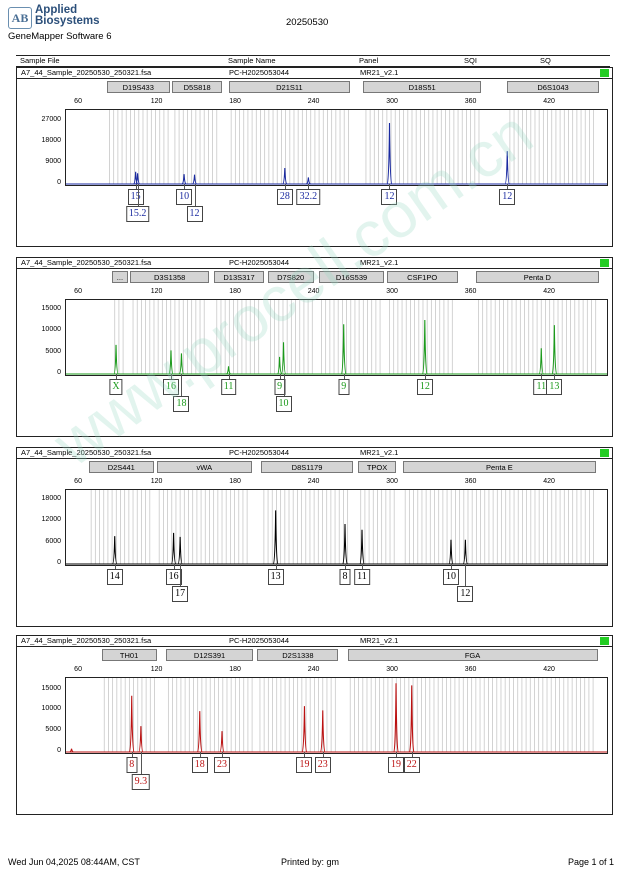  Describe the element at coordinates (20, 18) in the screenshot. I see `logo-mark-icon: AB` at that location.